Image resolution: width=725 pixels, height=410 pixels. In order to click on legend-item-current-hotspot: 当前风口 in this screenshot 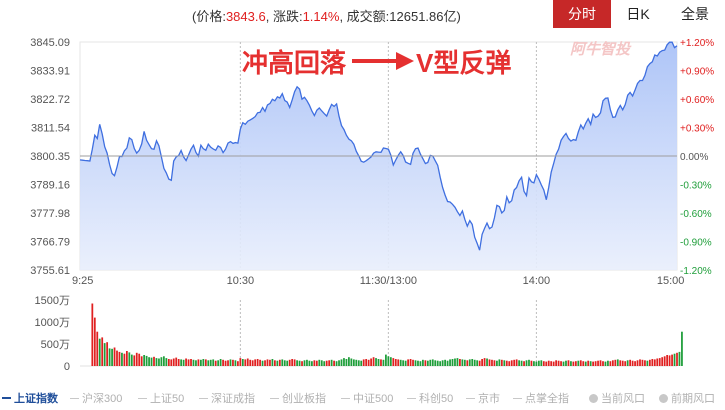, I will do `click(617, 398)`.